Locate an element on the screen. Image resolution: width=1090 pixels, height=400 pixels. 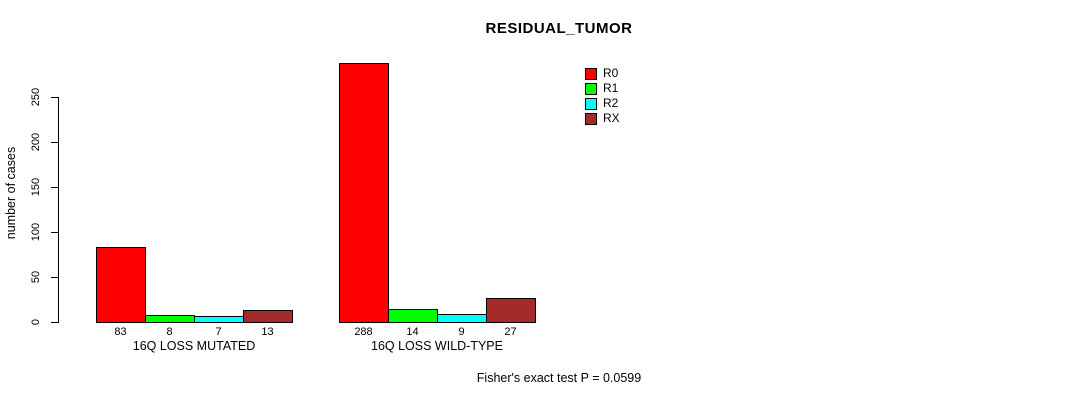
bar-value-label: 13 is located at coordinates (267, 332).